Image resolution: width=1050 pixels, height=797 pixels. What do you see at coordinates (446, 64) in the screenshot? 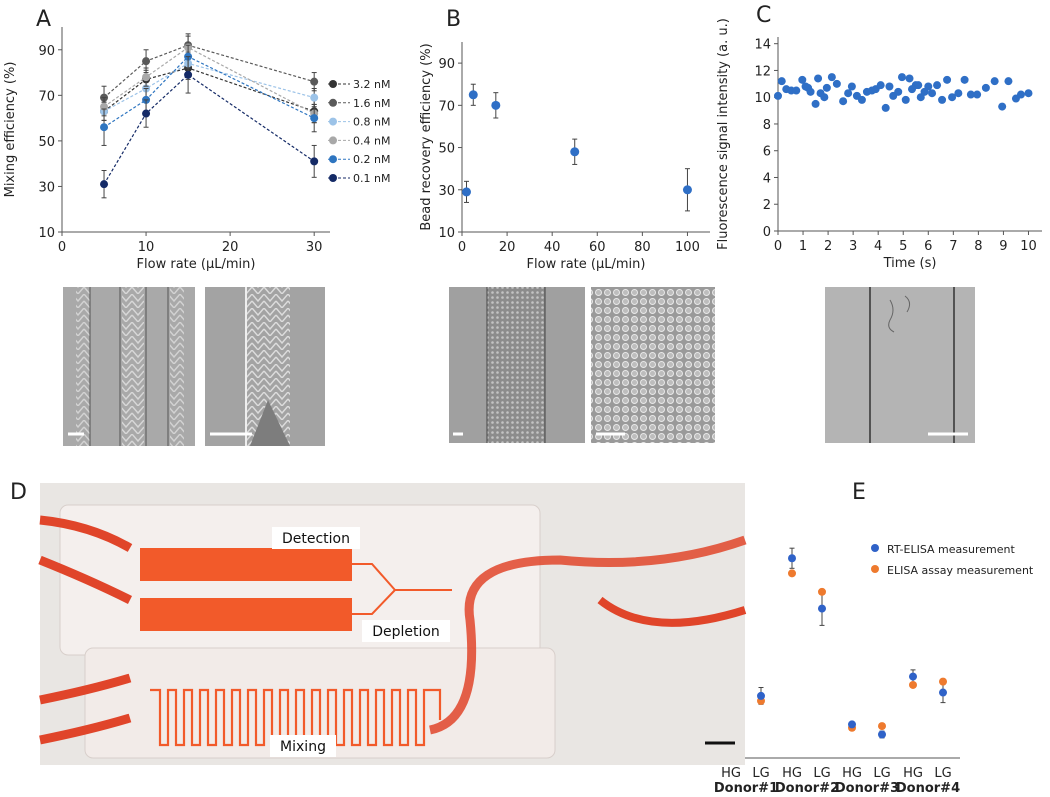
I see `y-tick-label: 90` at bounding box center [446, 64].